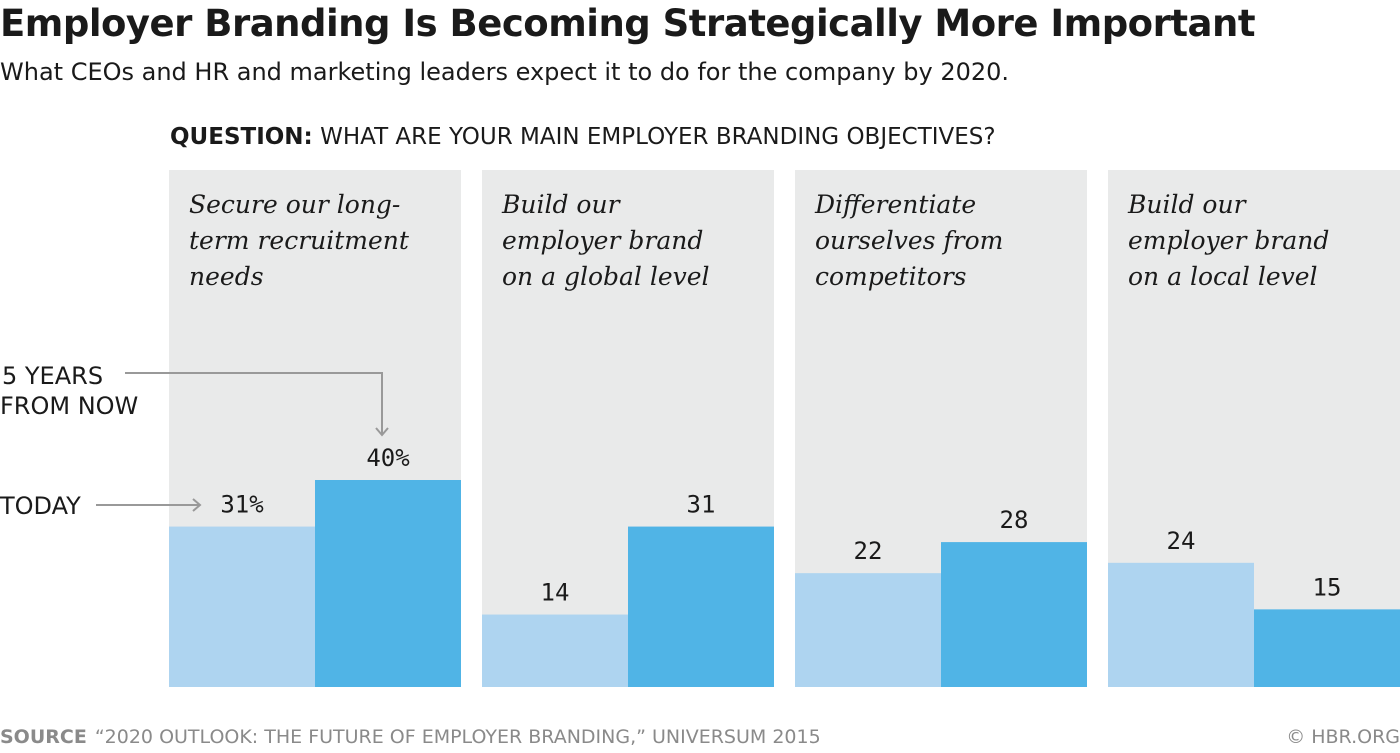 The width and height of the screenshot is (1400, 753). I want to click on data-label: 15, so click(1327, 587).